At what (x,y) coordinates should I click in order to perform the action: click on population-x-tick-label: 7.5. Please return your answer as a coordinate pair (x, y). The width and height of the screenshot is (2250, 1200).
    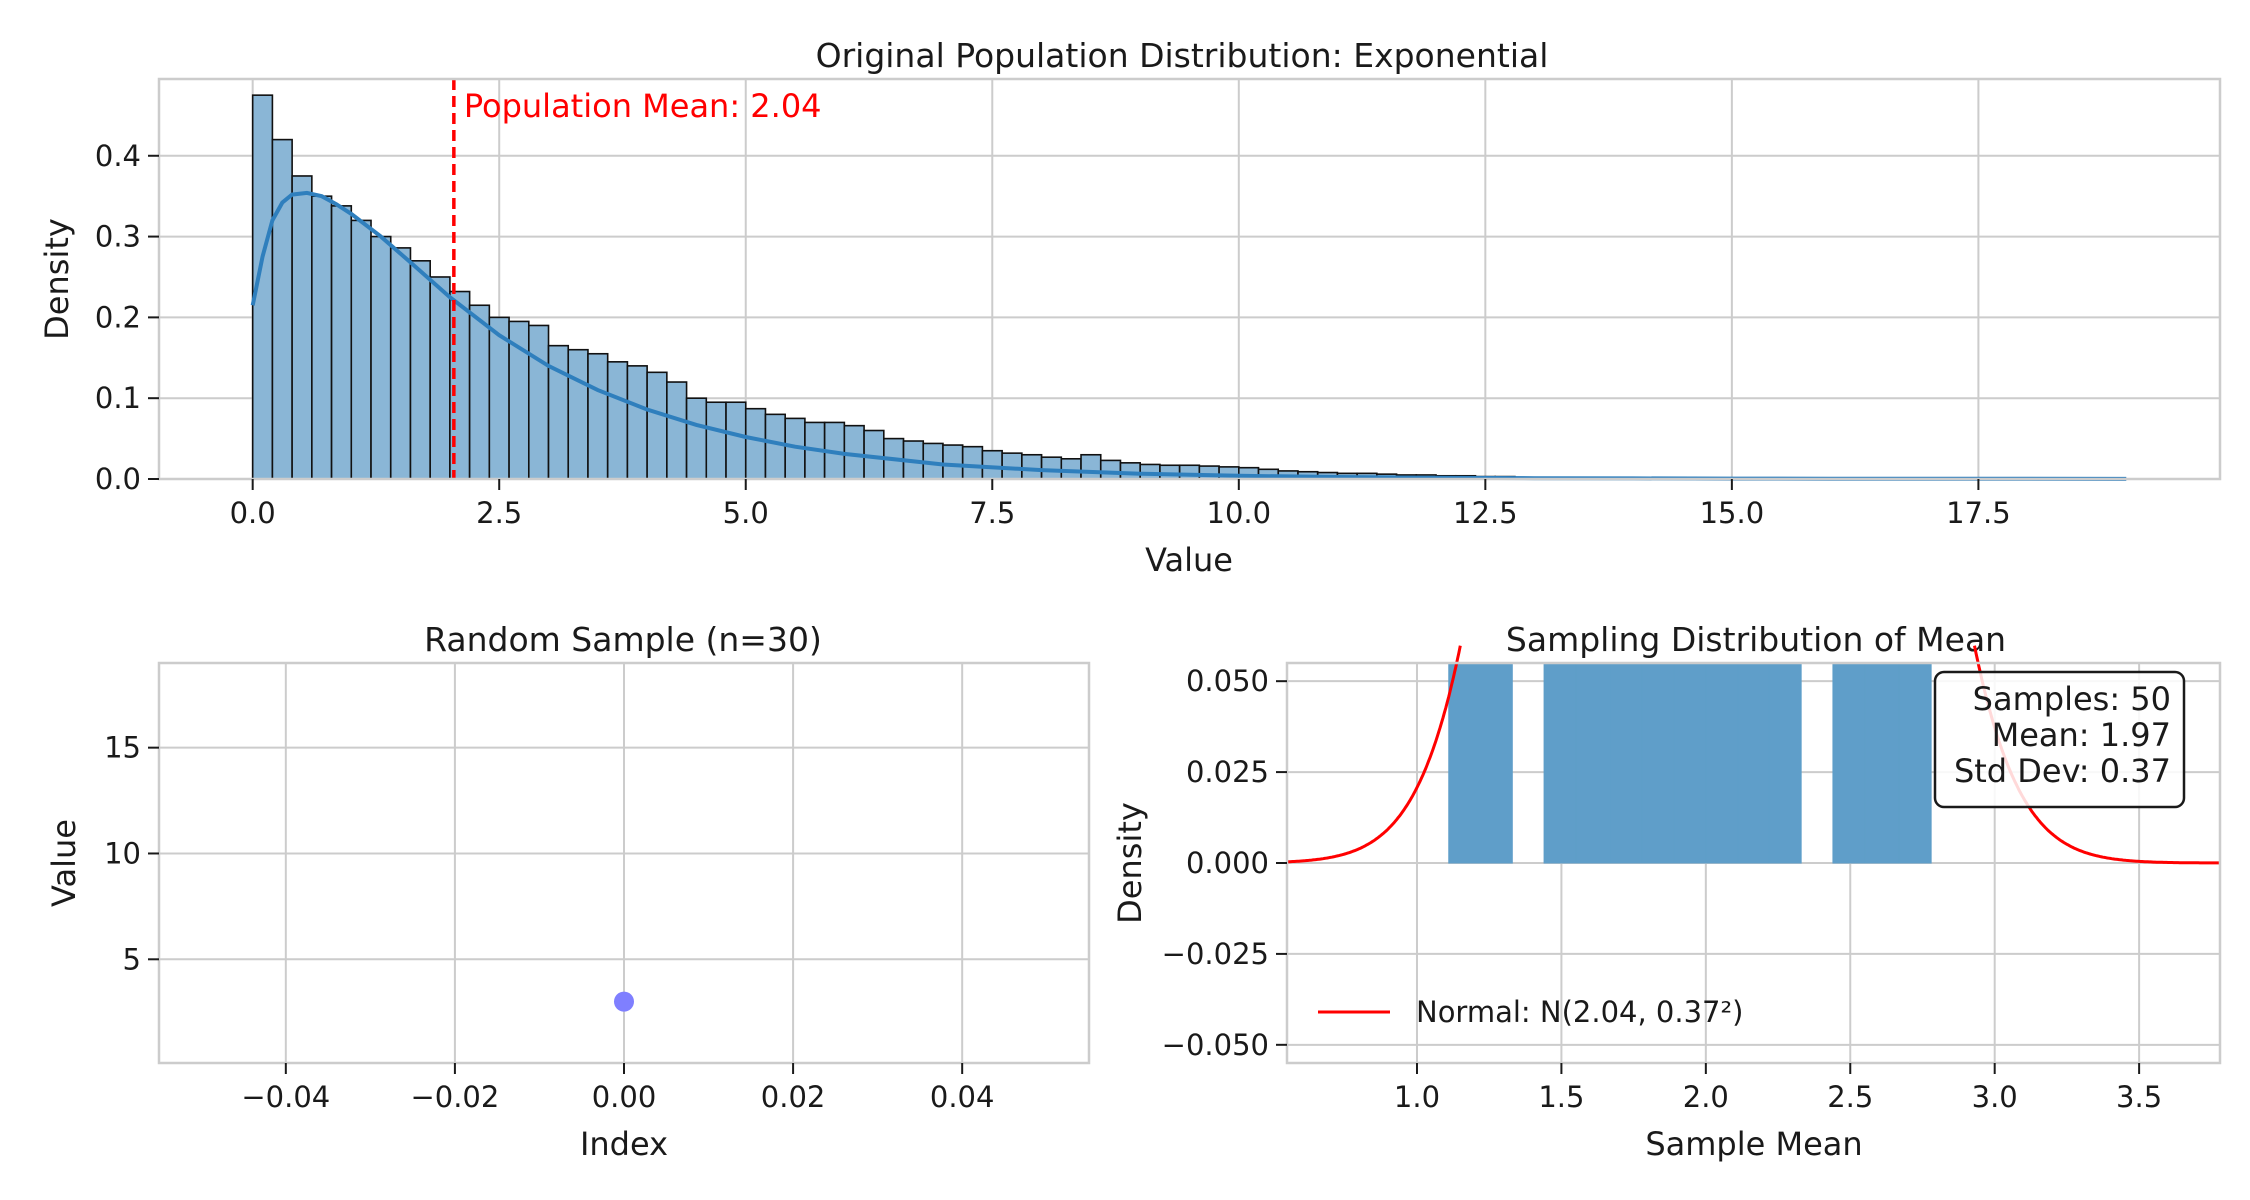
    Looking at the image, I should click on (992, 513).